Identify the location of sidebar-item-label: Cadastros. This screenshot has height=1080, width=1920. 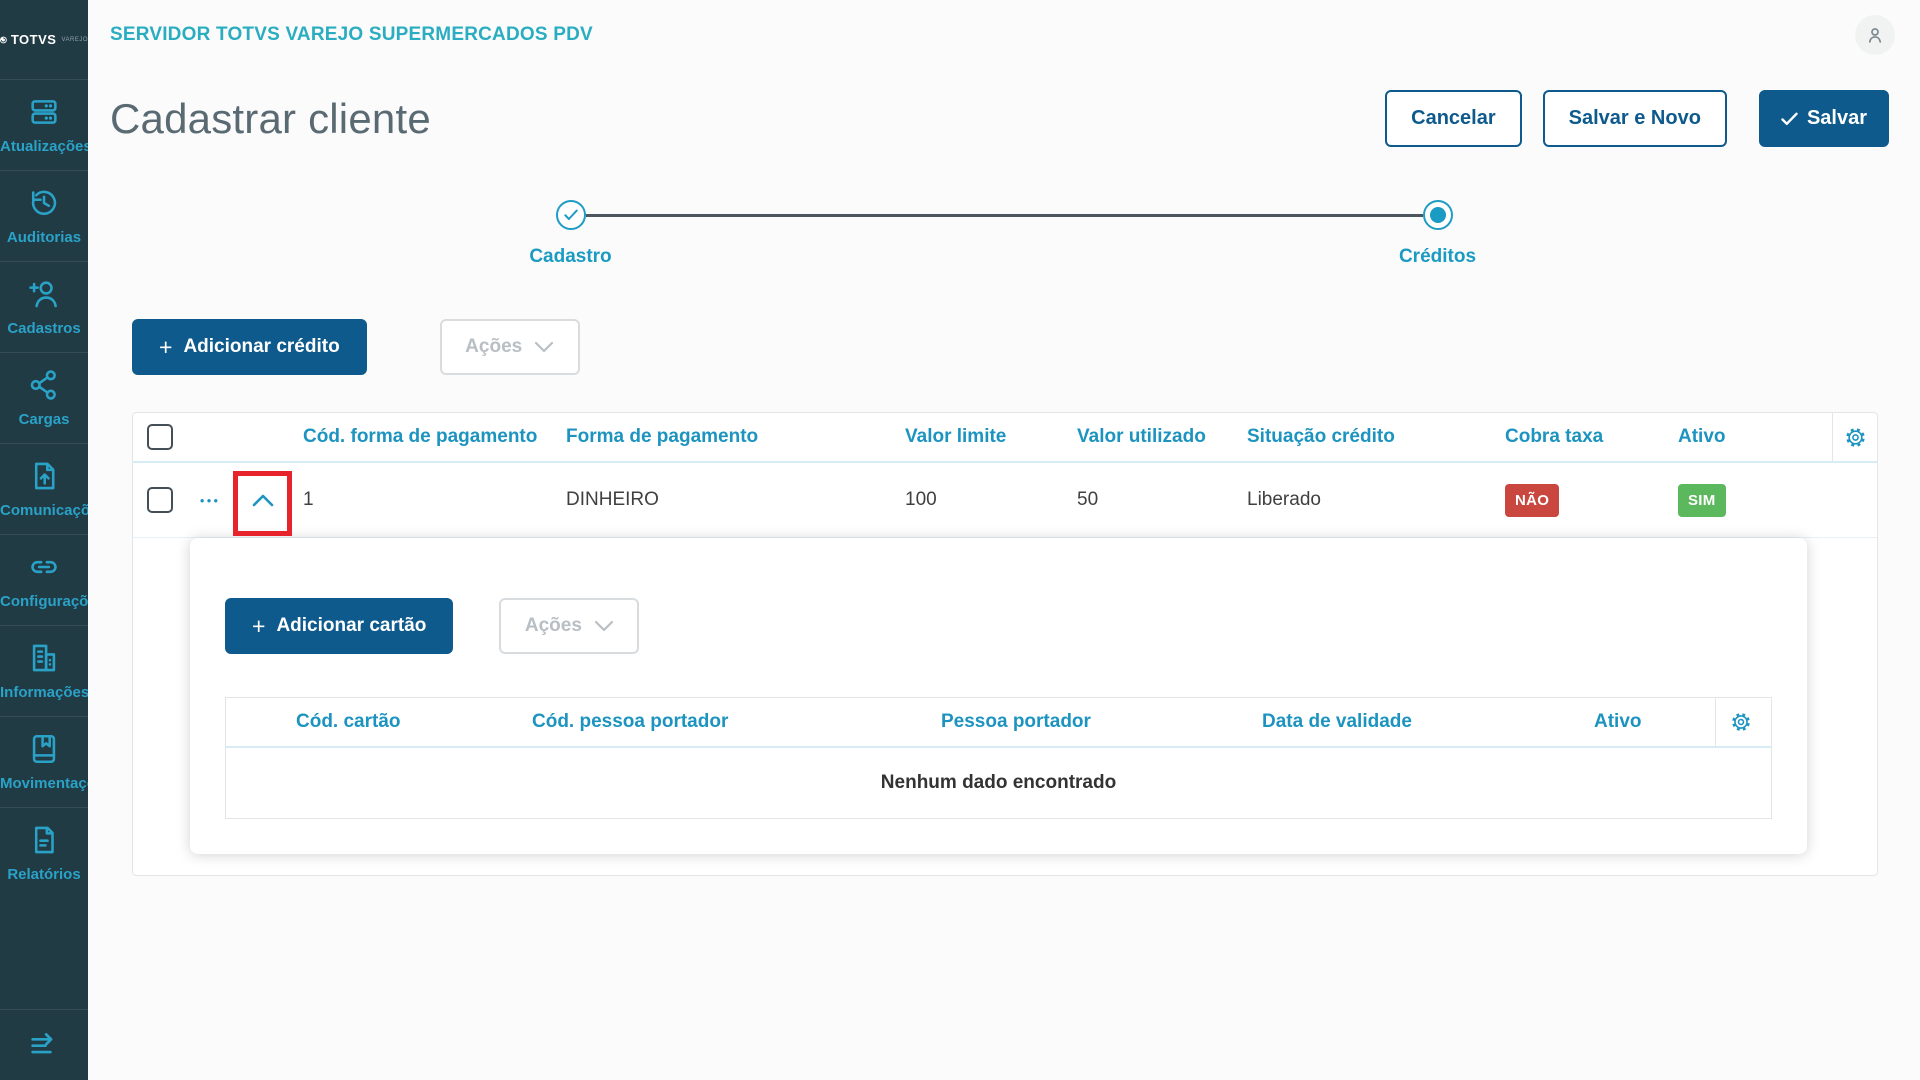
(44, 328).